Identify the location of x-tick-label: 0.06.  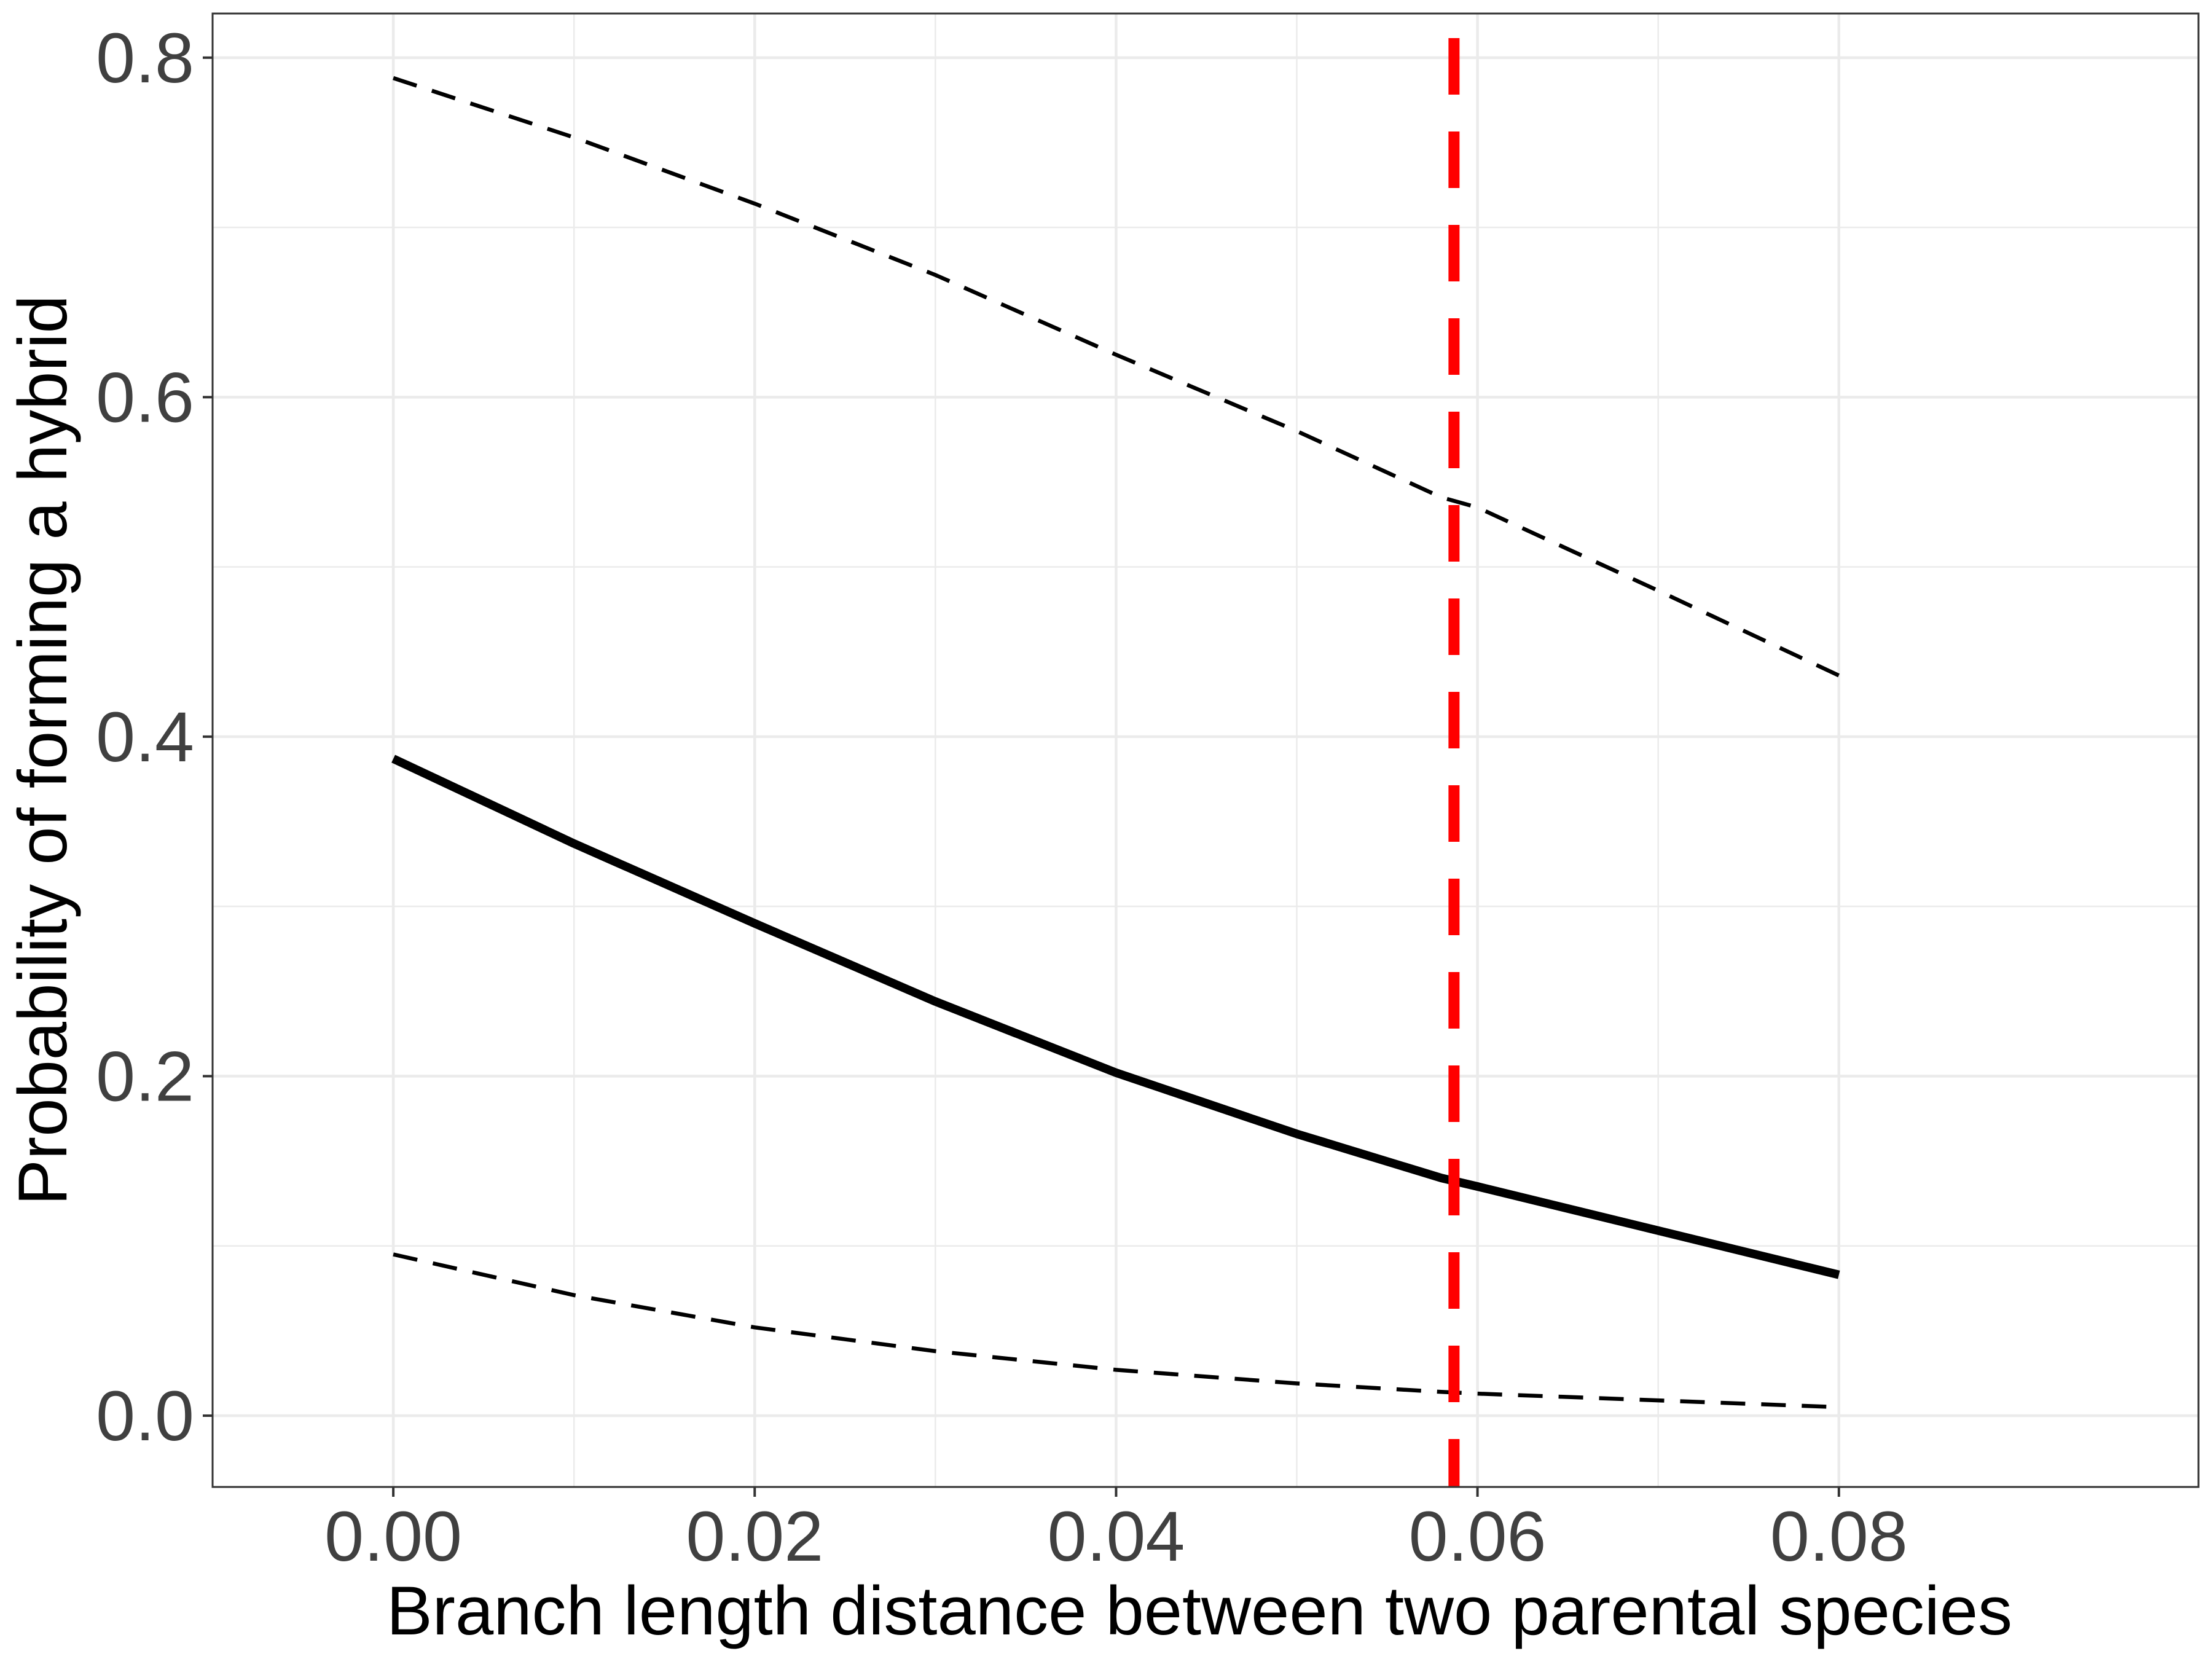
(1478, 1536).